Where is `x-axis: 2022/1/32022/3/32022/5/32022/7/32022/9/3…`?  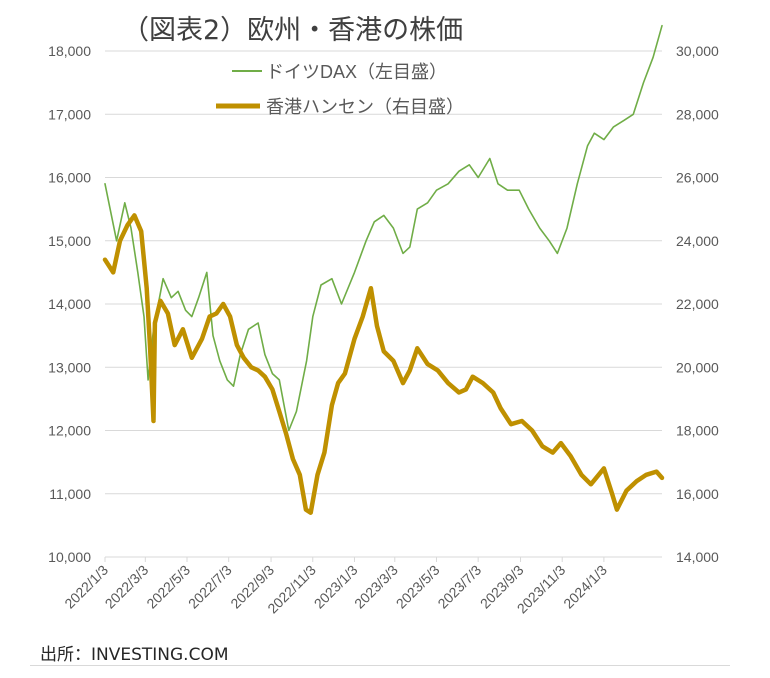 x-axis: 2022/1/32022/3/32022/5/32022/7/32022/9/3… is located at coordinates (335, 586).